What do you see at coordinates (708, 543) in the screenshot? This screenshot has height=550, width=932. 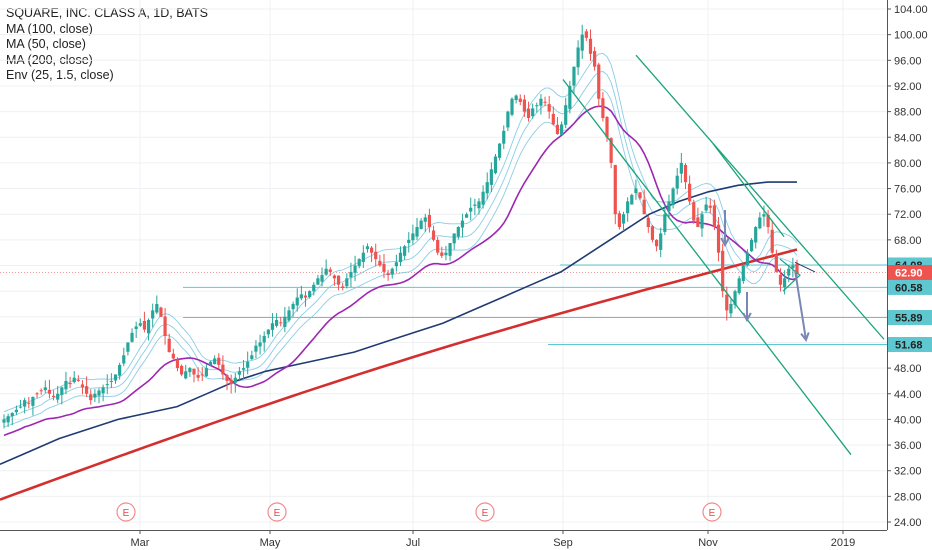 I see `time-tick-label: Nov` at bounding box center [708, 543].